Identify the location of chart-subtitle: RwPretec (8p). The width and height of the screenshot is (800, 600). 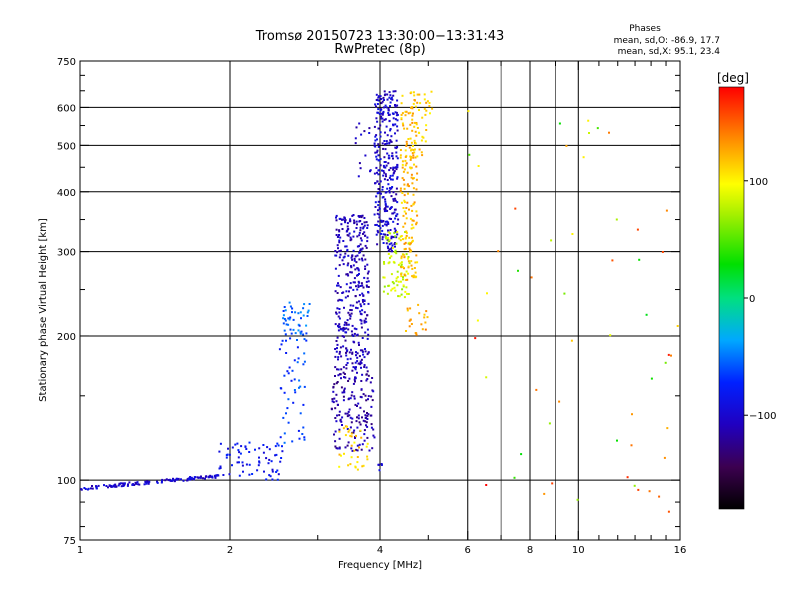
(379, 49).